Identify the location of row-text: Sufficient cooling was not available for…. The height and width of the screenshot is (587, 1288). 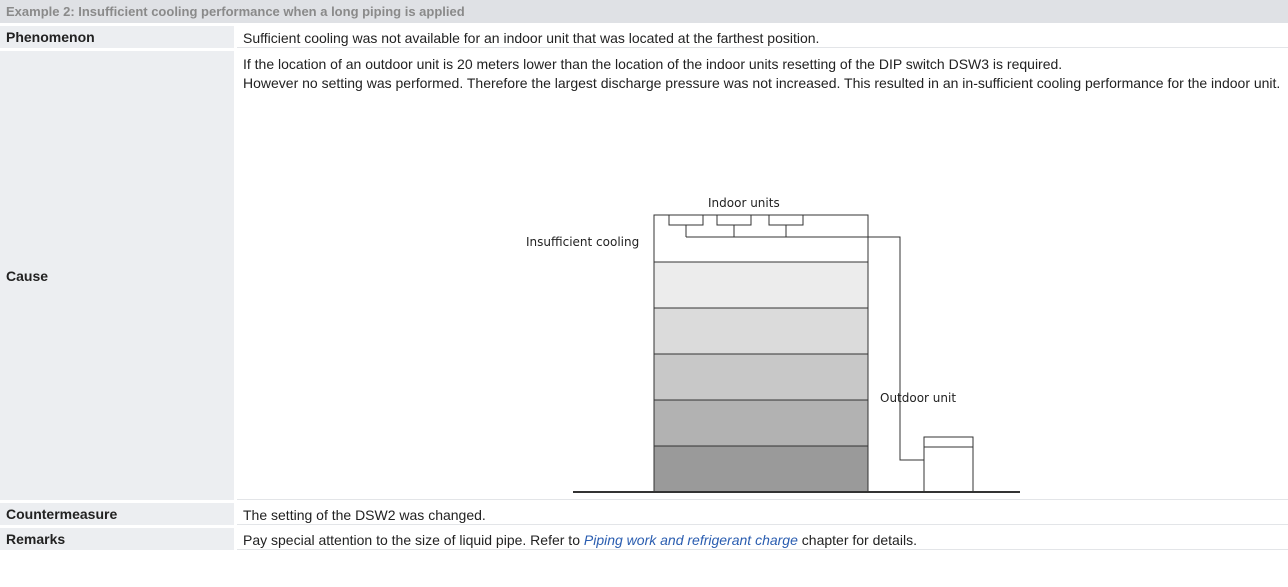
(762, 37).